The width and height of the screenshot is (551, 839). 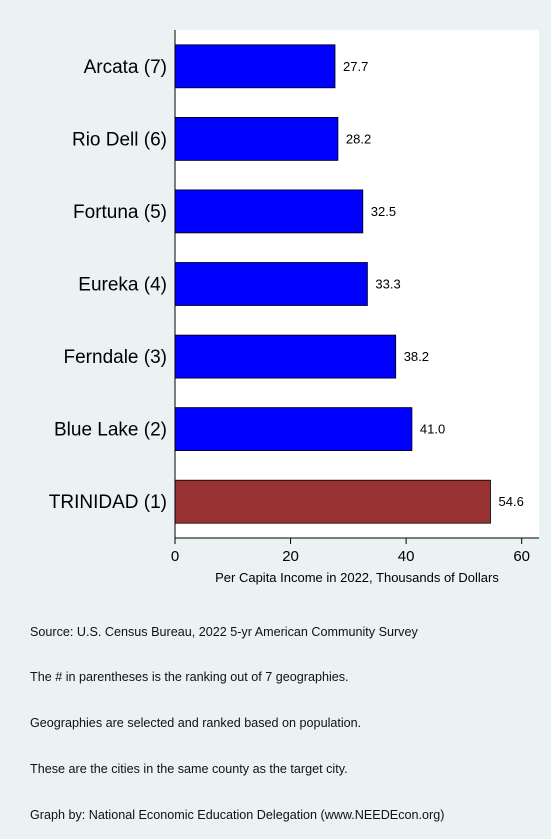 What do you see at coordinates (355, 66) in the screenshot?
I see `value-label: 27.7` at bounding box center [355, 66].